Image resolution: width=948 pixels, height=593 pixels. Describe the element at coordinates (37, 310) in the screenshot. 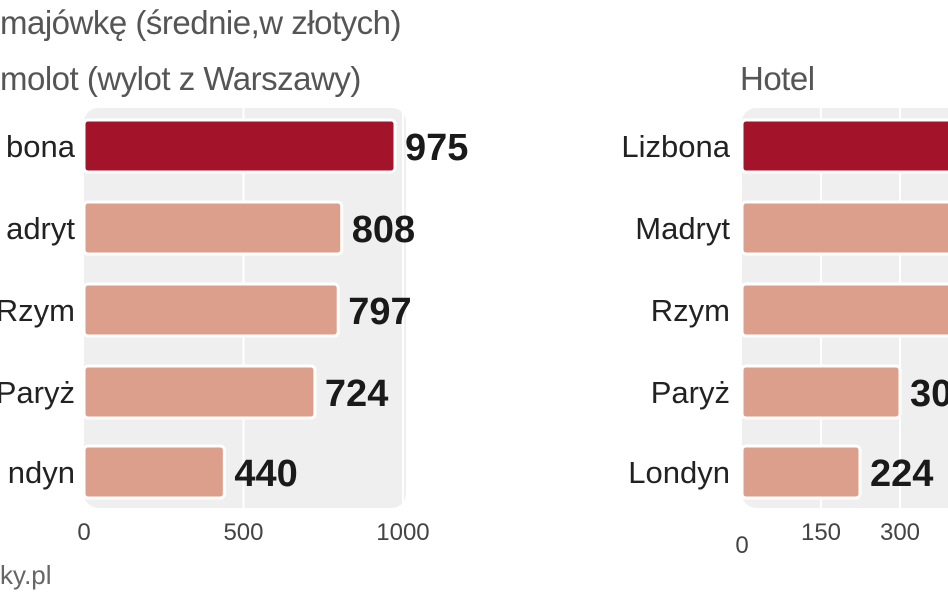

I see `chart-0-category-label: Rzym` at that location.